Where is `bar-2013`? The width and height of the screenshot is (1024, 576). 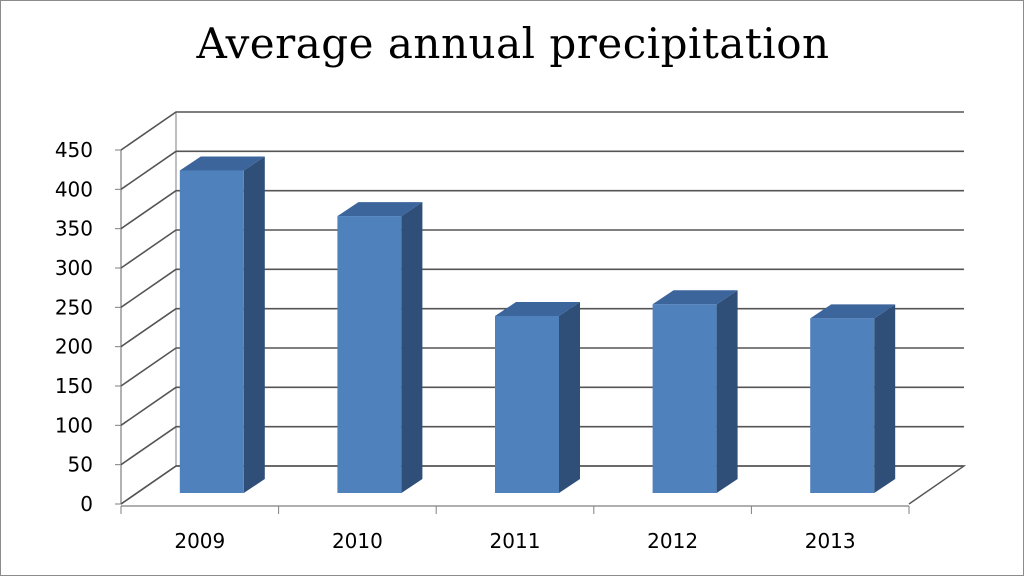 bar-2013 is located at coordinates (853, 398).